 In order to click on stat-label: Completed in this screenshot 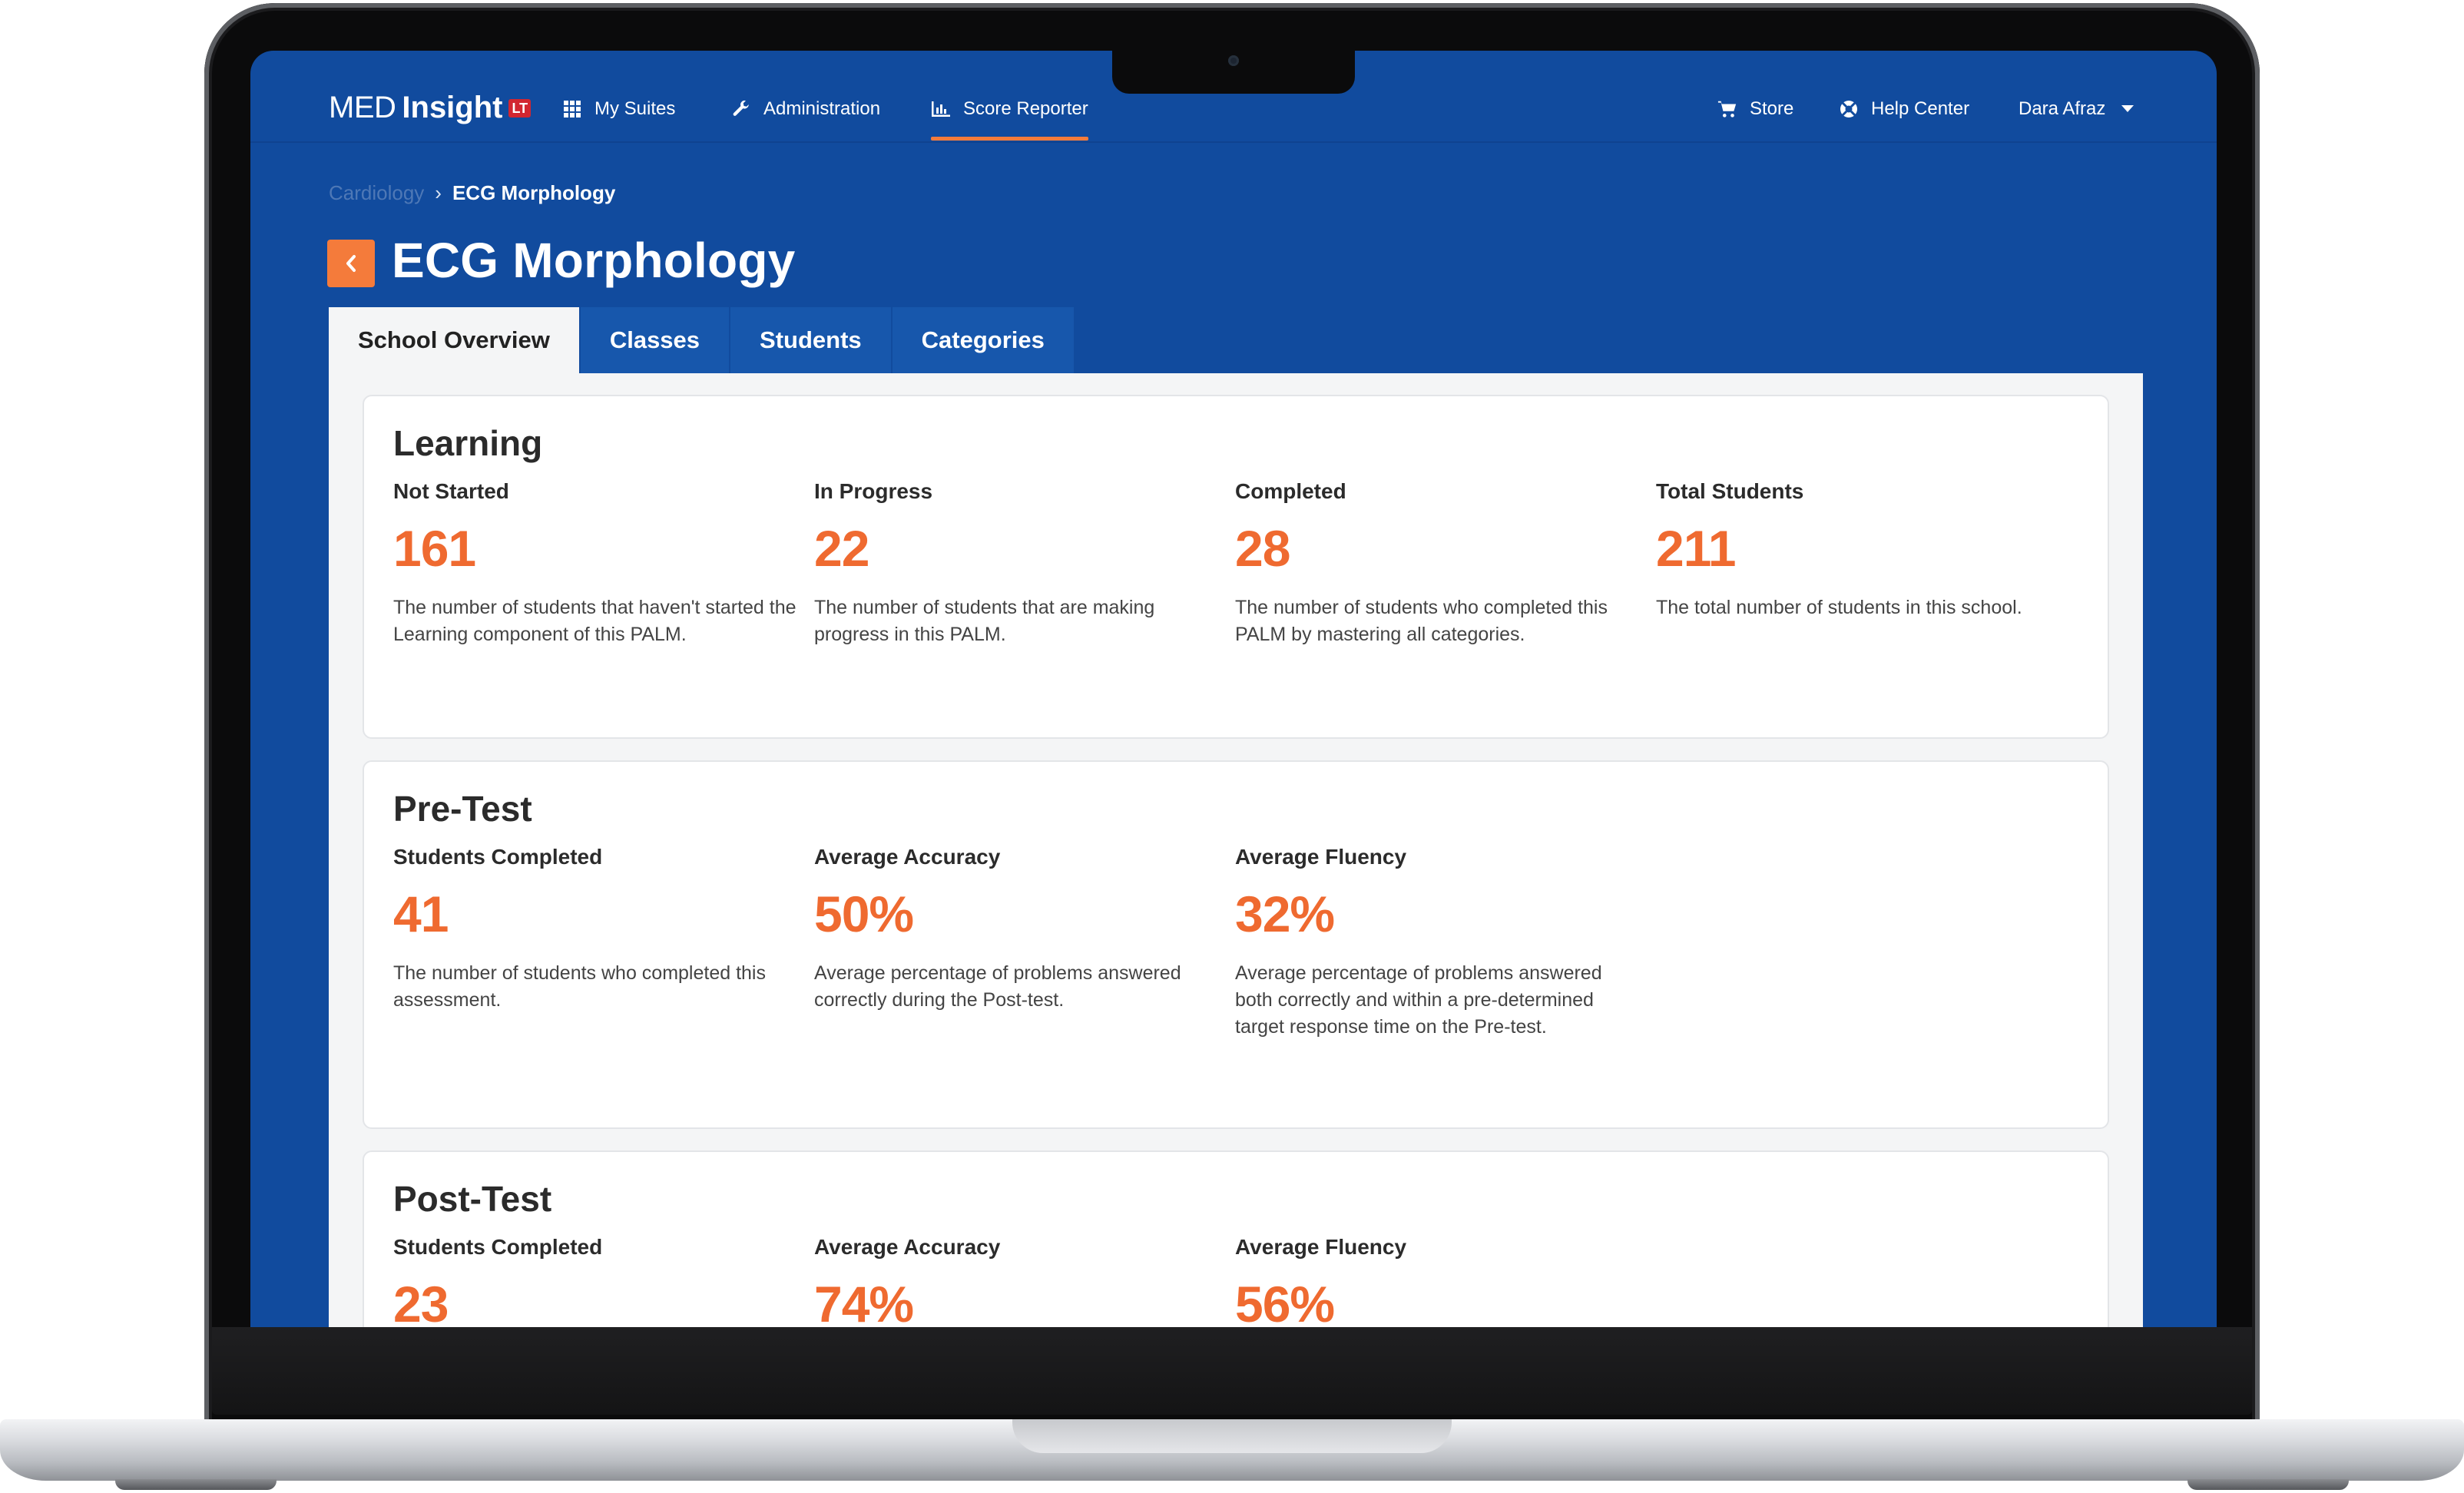, I will do `click(1290, 491)`.